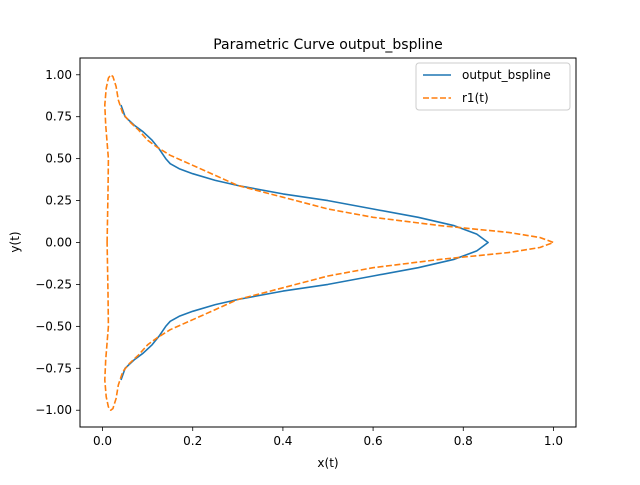  I want to click on legend: output_bspline r1(t), so click(493, 86).